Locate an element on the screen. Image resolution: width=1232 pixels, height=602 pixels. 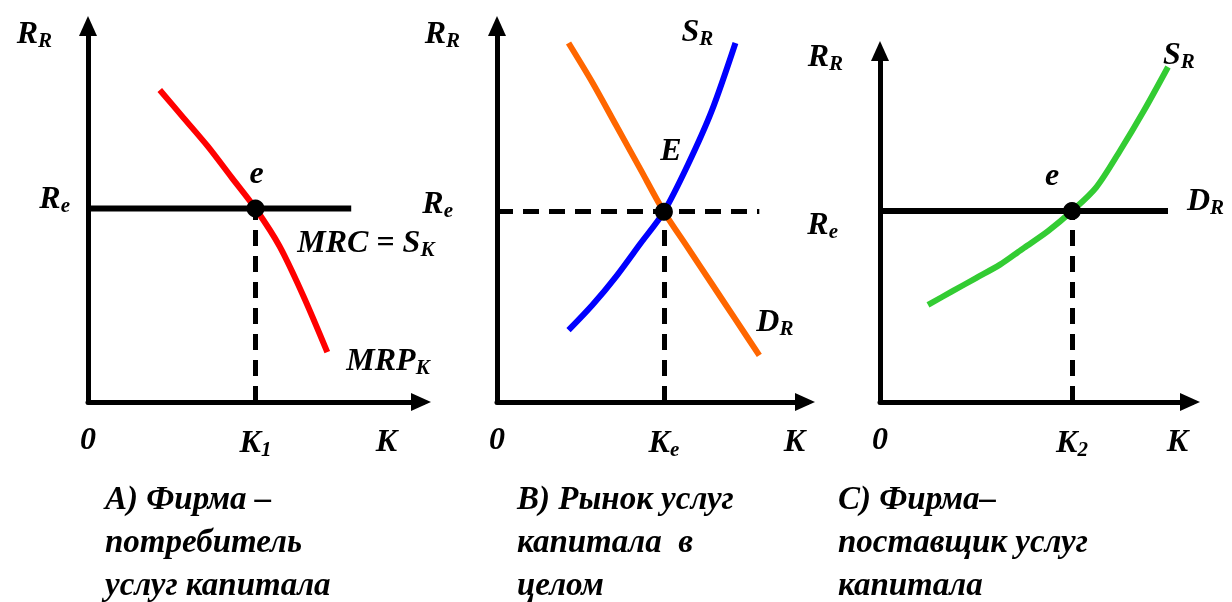
text: В) Рынок услуг капитала в целом is located at coordinates (625, 540).